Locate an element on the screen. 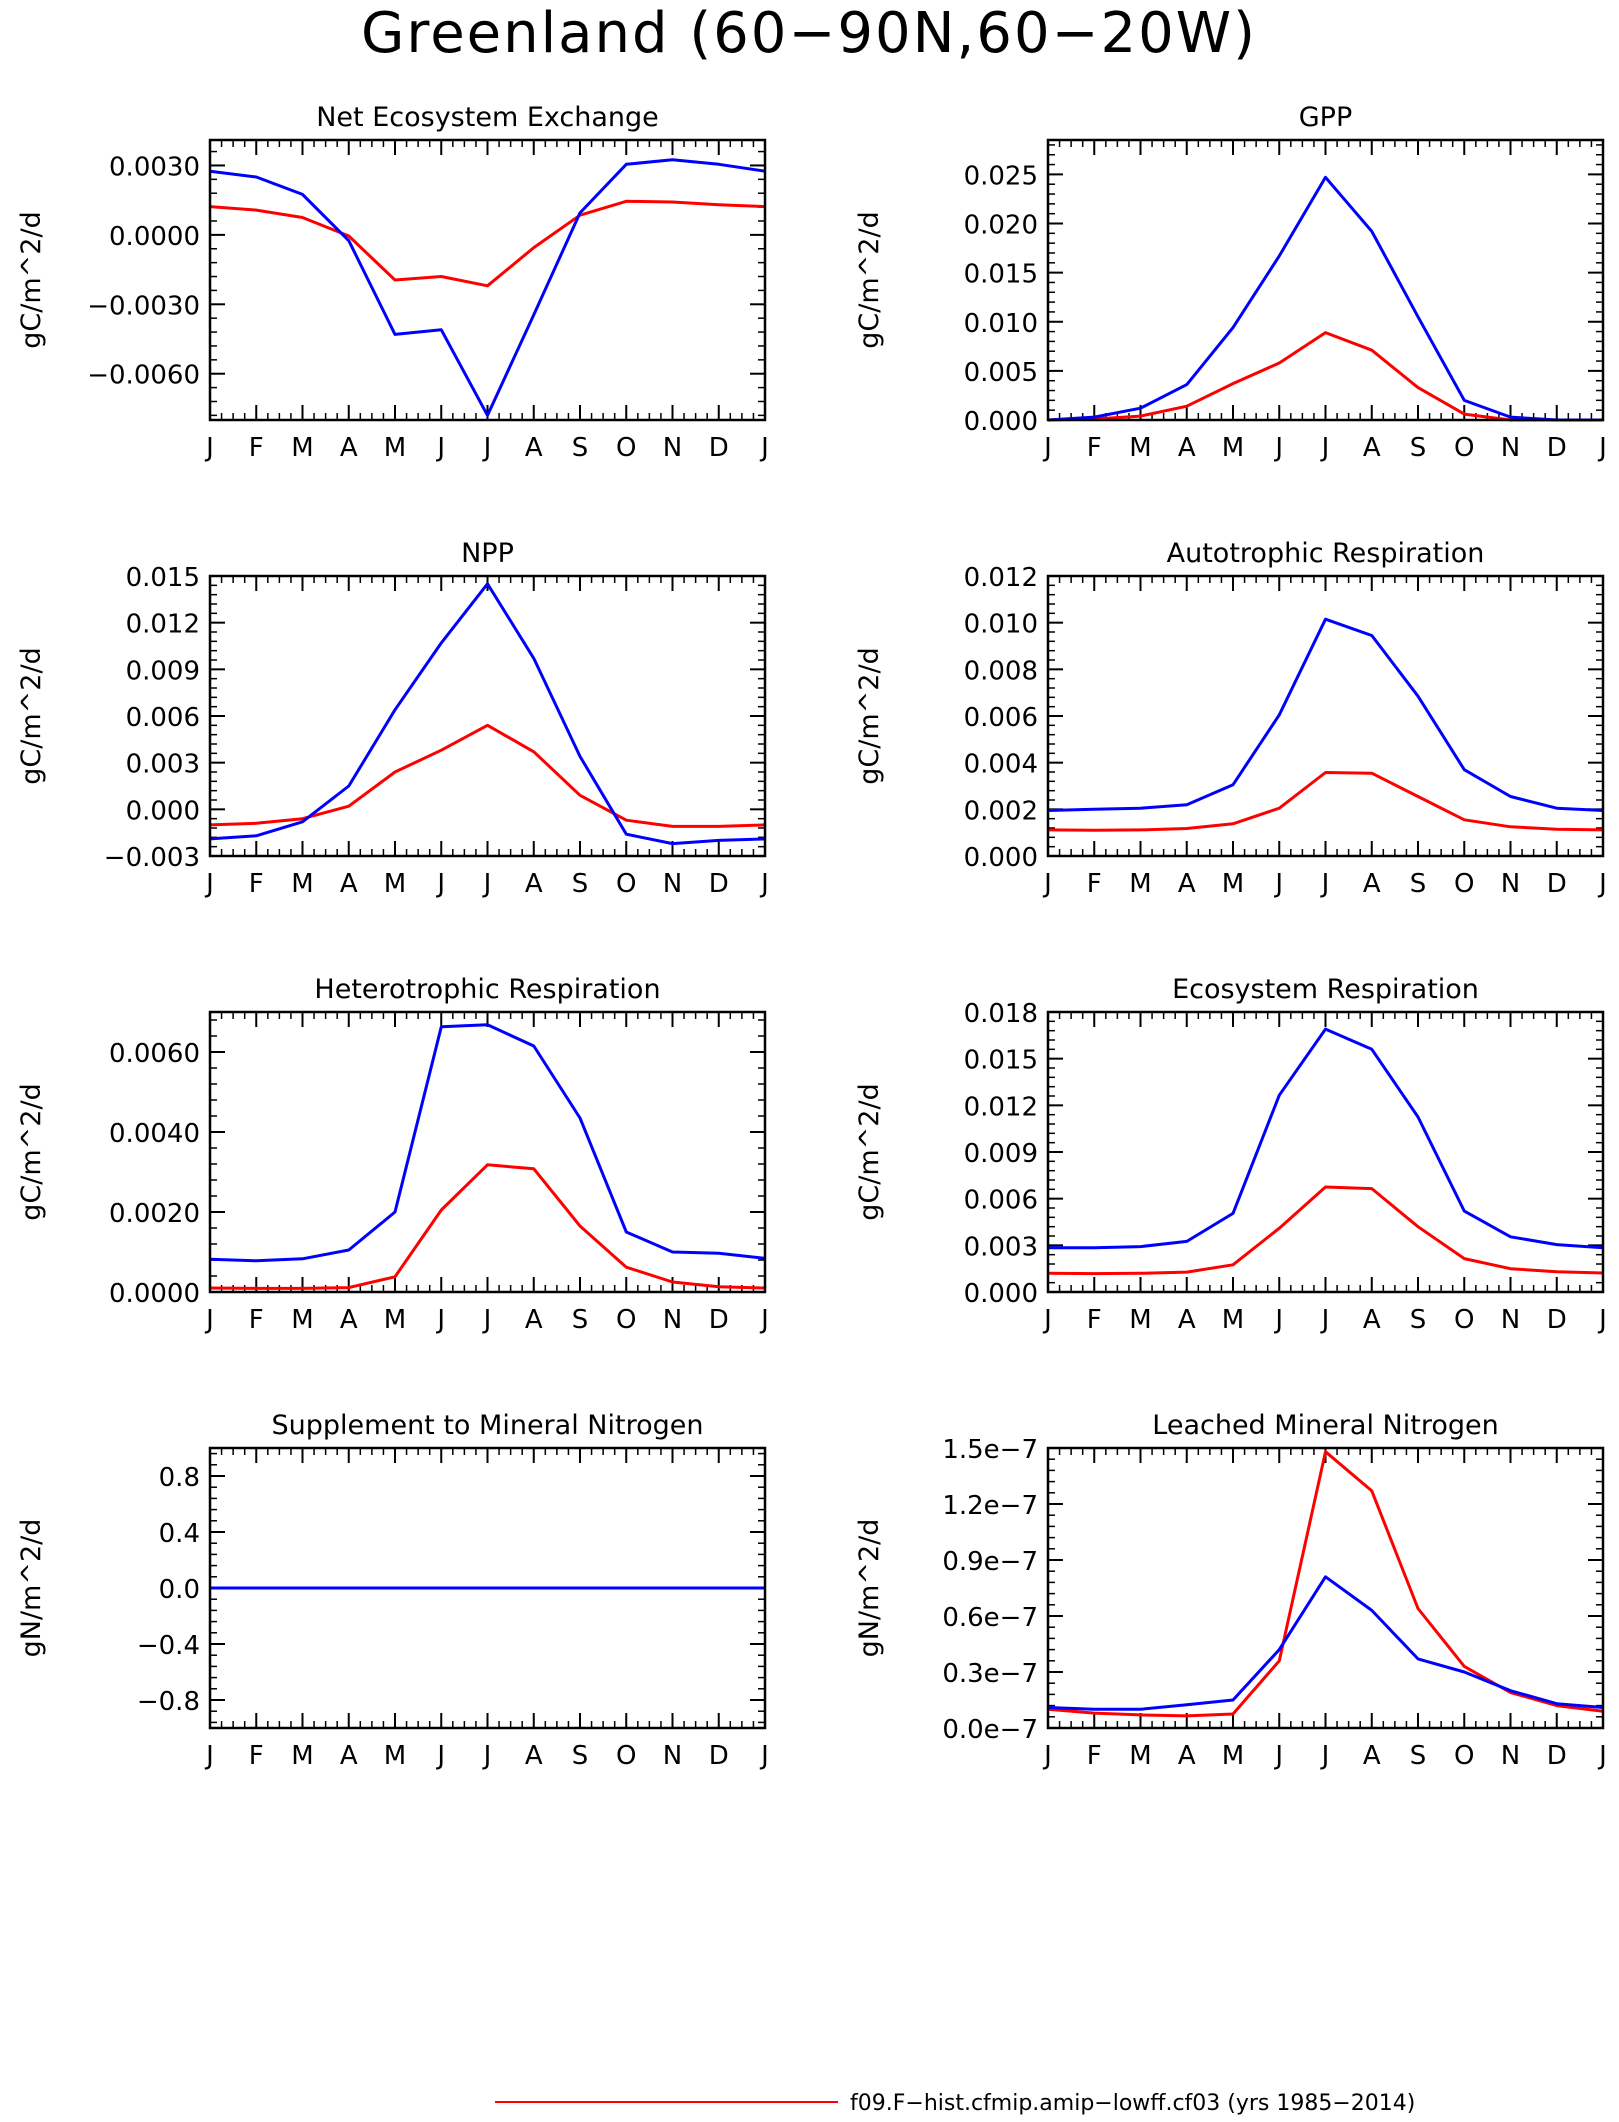 The width and height of the screenshot is (1619, 2122). y-tick-label: 0.003 is located at coordinates (1001, 1247).